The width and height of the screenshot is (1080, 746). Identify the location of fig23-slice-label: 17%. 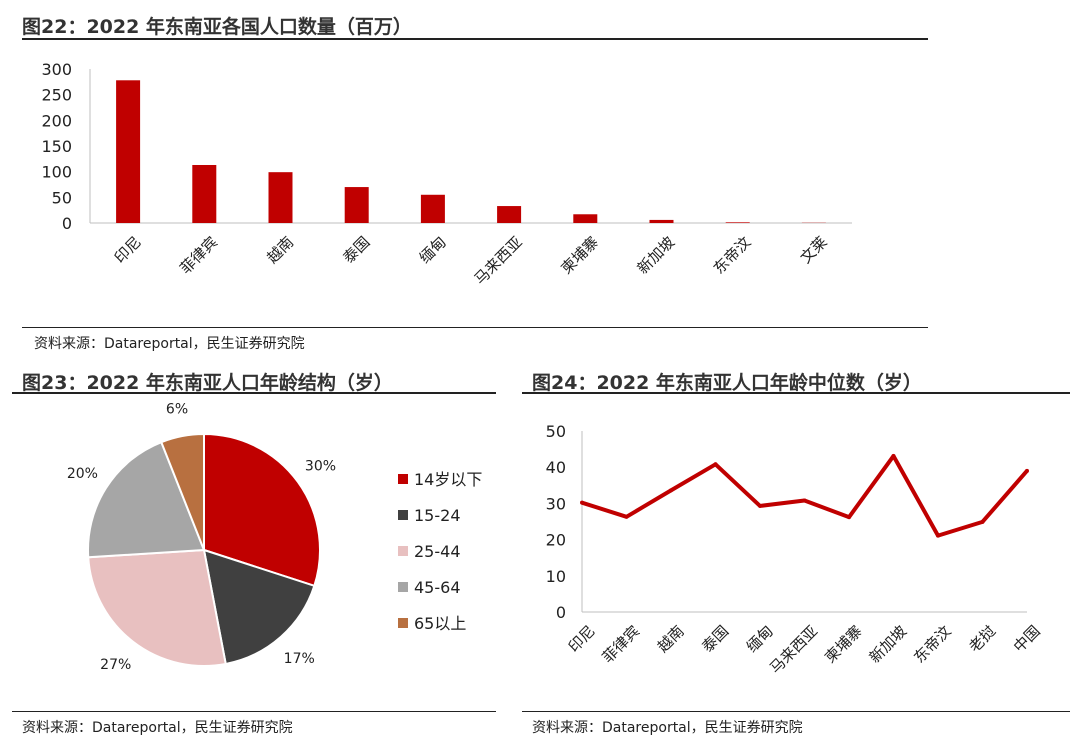
(299, 659).